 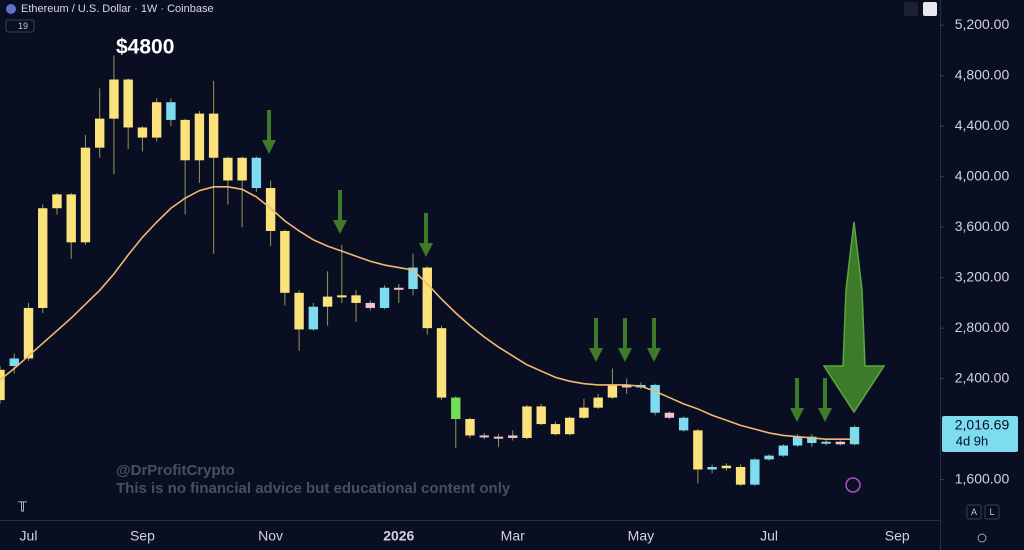 I want to click on watermark: @DrProfitCrypto, so click(x=175, y=470).